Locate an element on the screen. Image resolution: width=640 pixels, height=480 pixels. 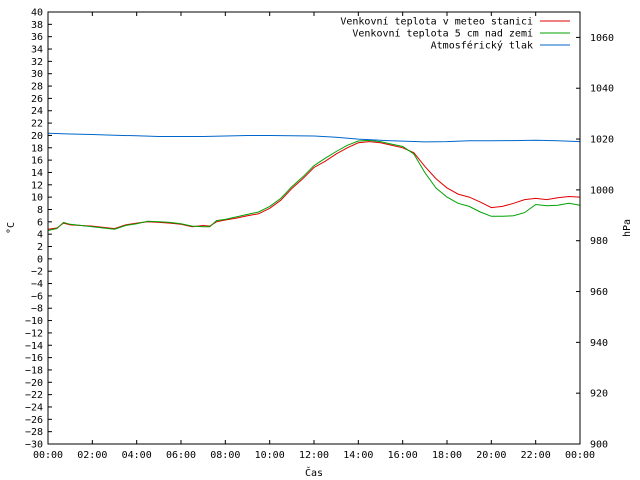
y-left-tick-label: −28 is located at coordinates (34, 432).